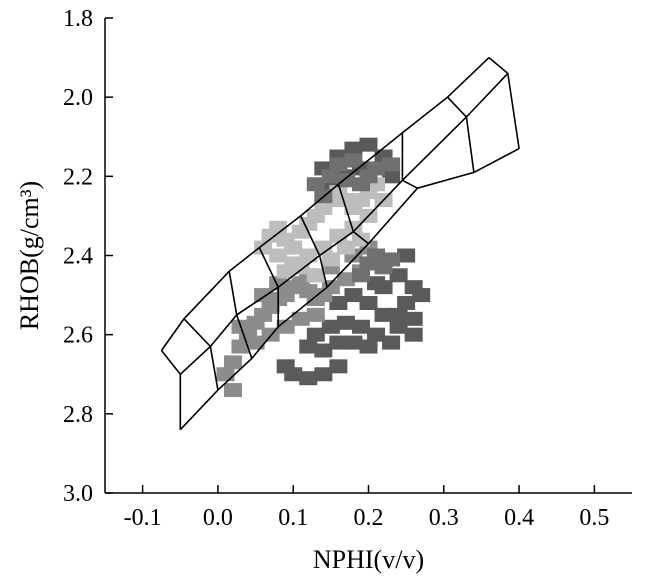  What do you see at coordinates (143, 518) in the screenshot?
I see `x-tick-label: -0.1` at bounding box center [143, 518].